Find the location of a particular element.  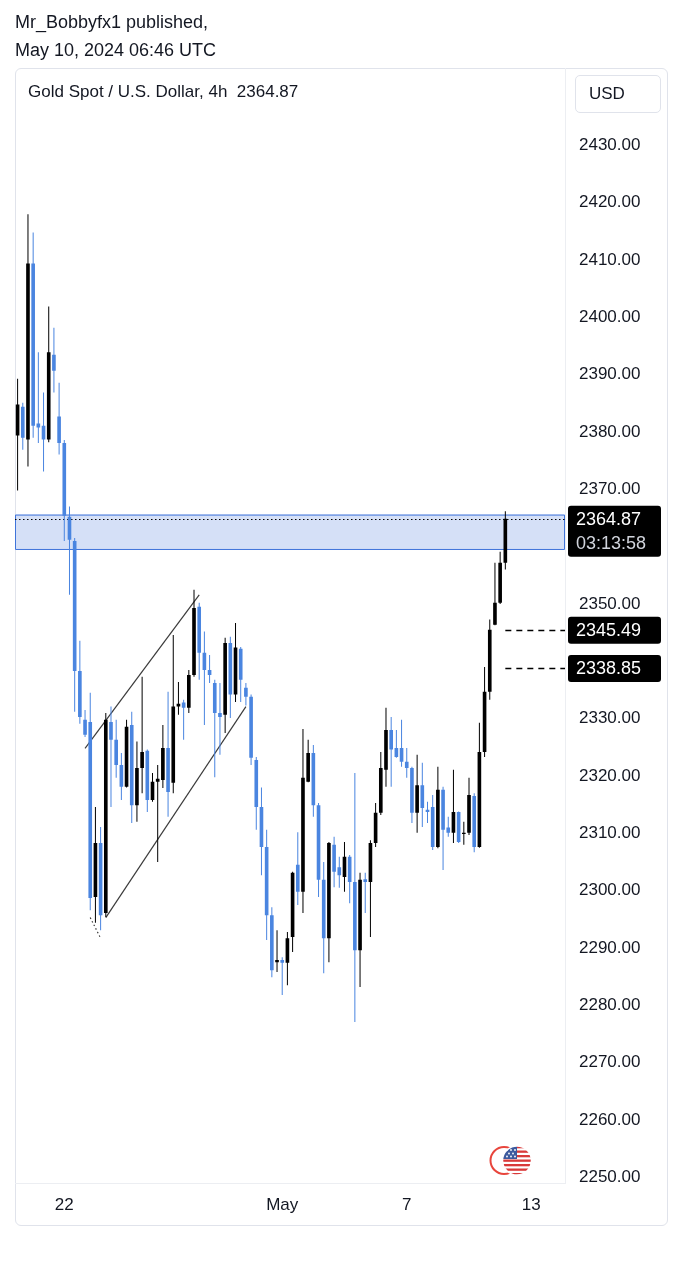

y-tick-label: 2290.00 is located at coordinates (610, 947).